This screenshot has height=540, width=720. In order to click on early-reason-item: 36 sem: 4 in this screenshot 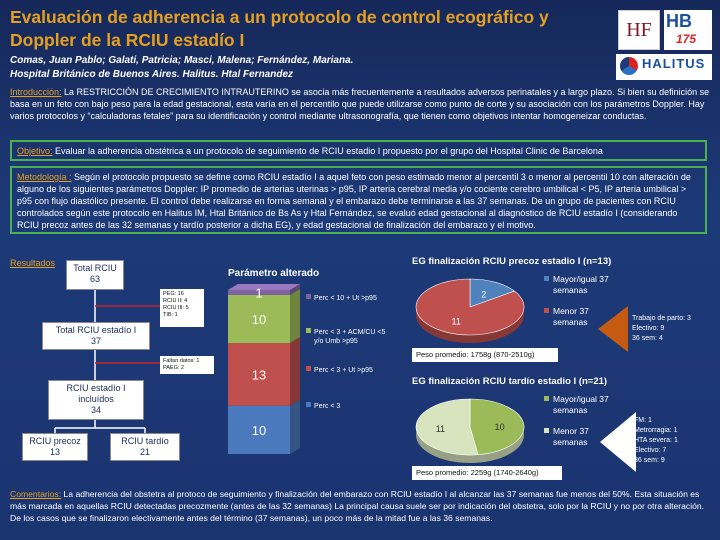, I will do `click(647, 338)`.